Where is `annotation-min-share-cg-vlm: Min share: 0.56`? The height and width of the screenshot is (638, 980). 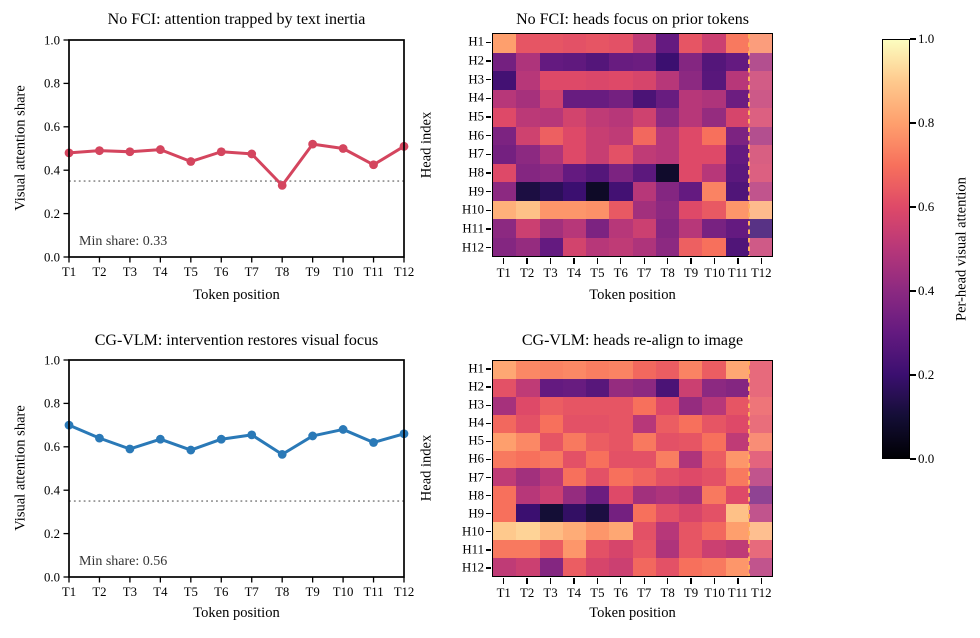 annotation-min-share-cg-vlm: Min share: 0.56 is located at coordinates (123, 561).